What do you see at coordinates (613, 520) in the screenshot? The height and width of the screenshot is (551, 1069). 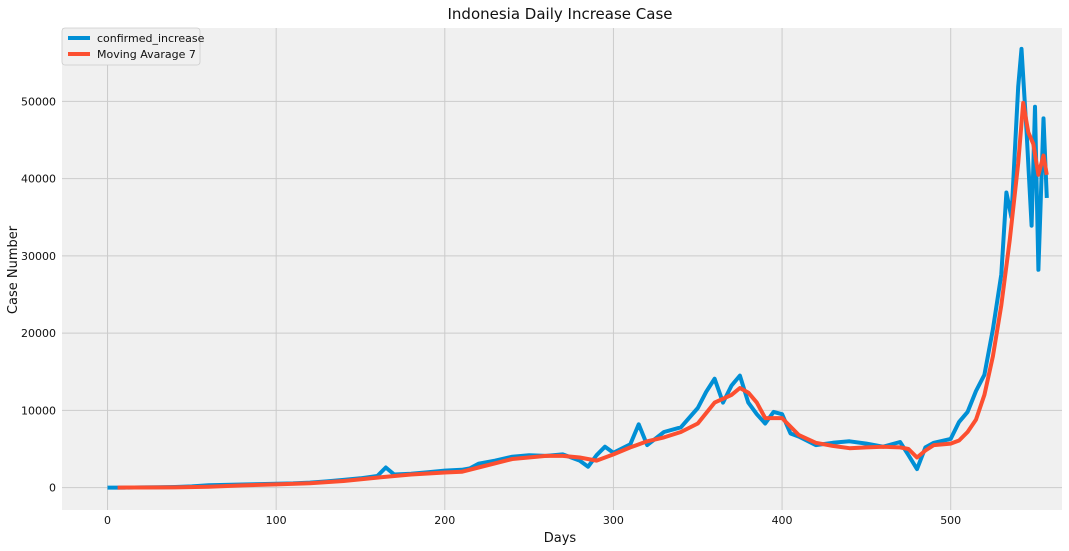 I see `x-tick-label: 300` at bounding box center [613, 520].